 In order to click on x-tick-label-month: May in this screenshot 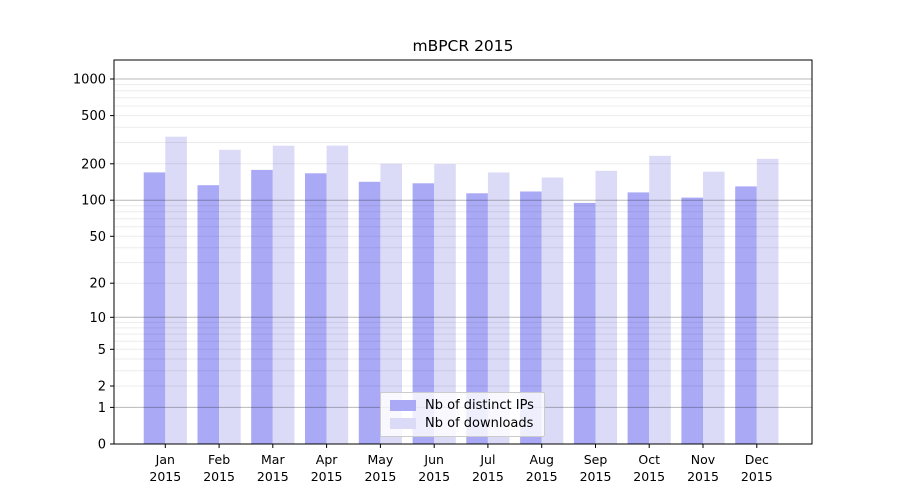, I will do `click(380, 459)`.